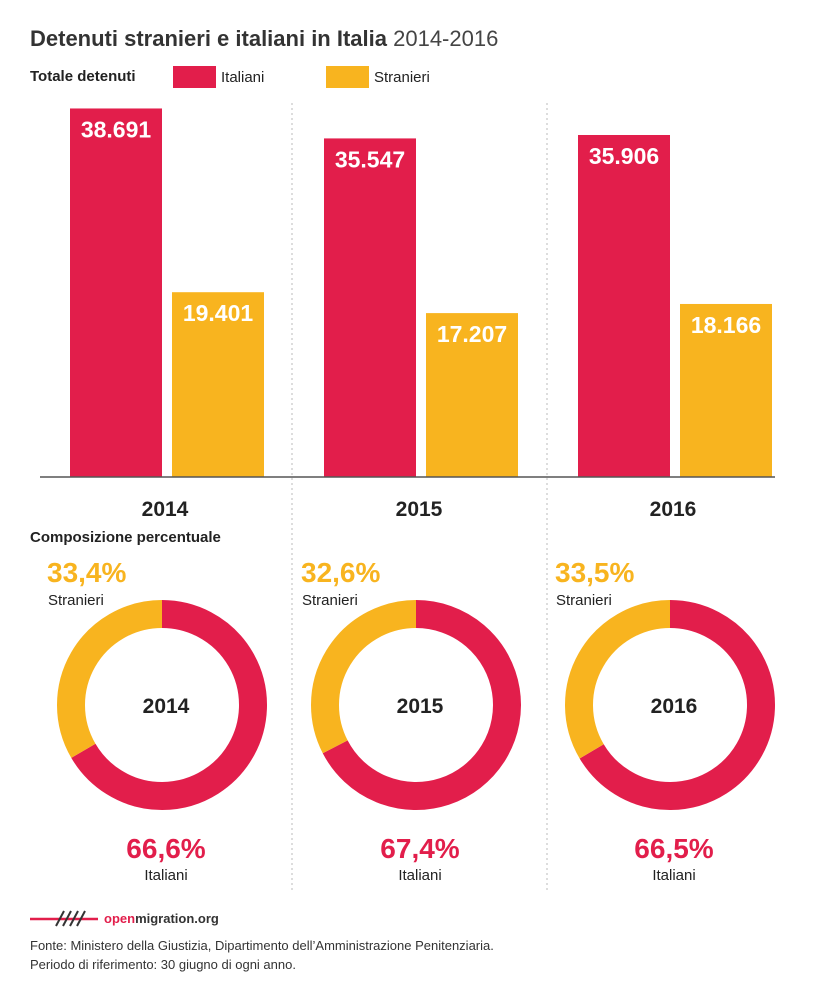  What do you see at coordinates (364, 677) in the screenshot?
I see `donut-slice-stranieri-2015` at bounding box center [364, 677].